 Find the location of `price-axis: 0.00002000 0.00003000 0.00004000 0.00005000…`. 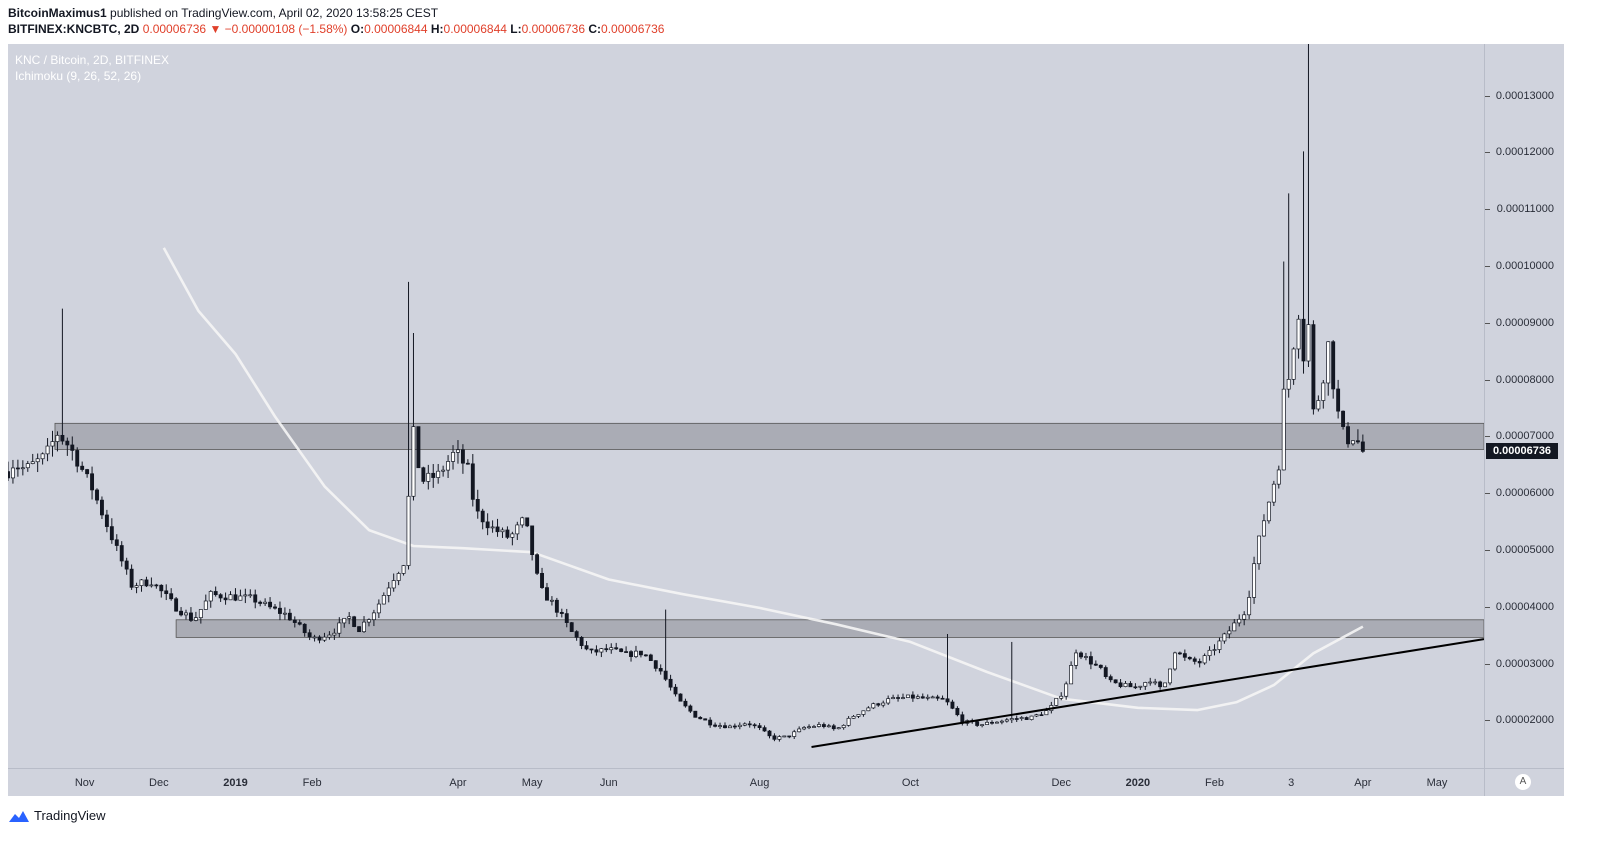

price-axis: 0.00002000 0.00003000 0.00004000 0.00005000… is located at coordinates (1524, 406).